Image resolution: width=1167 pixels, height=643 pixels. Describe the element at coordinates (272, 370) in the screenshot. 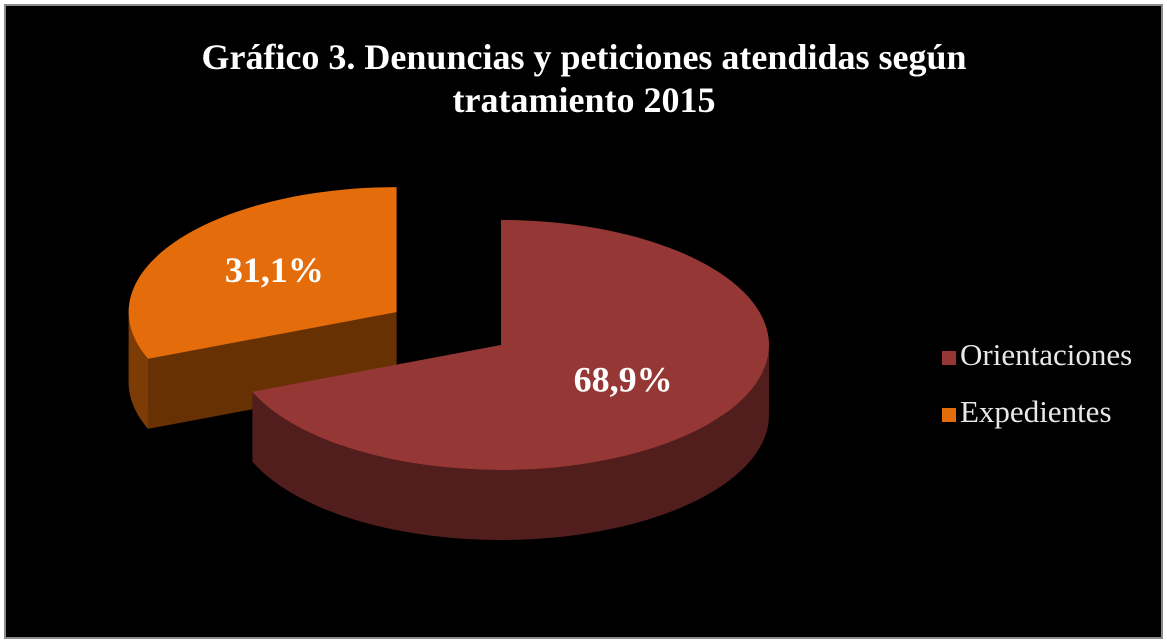

I see `slice-cut-face` at that location.